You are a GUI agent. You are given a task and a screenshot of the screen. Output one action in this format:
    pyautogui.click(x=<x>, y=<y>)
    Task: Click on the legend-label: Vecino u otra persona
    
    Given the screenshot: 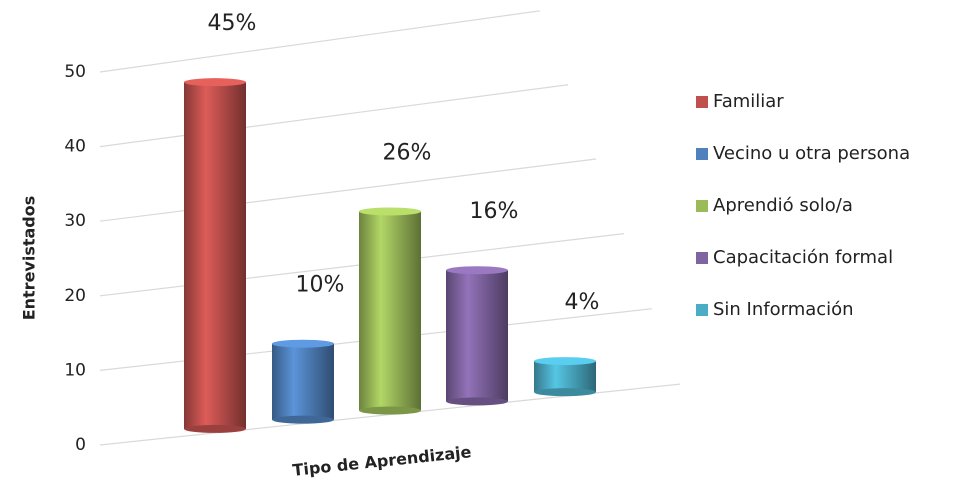 What is the action you would take?
    pyautogui.click(x=811, y=153)
    